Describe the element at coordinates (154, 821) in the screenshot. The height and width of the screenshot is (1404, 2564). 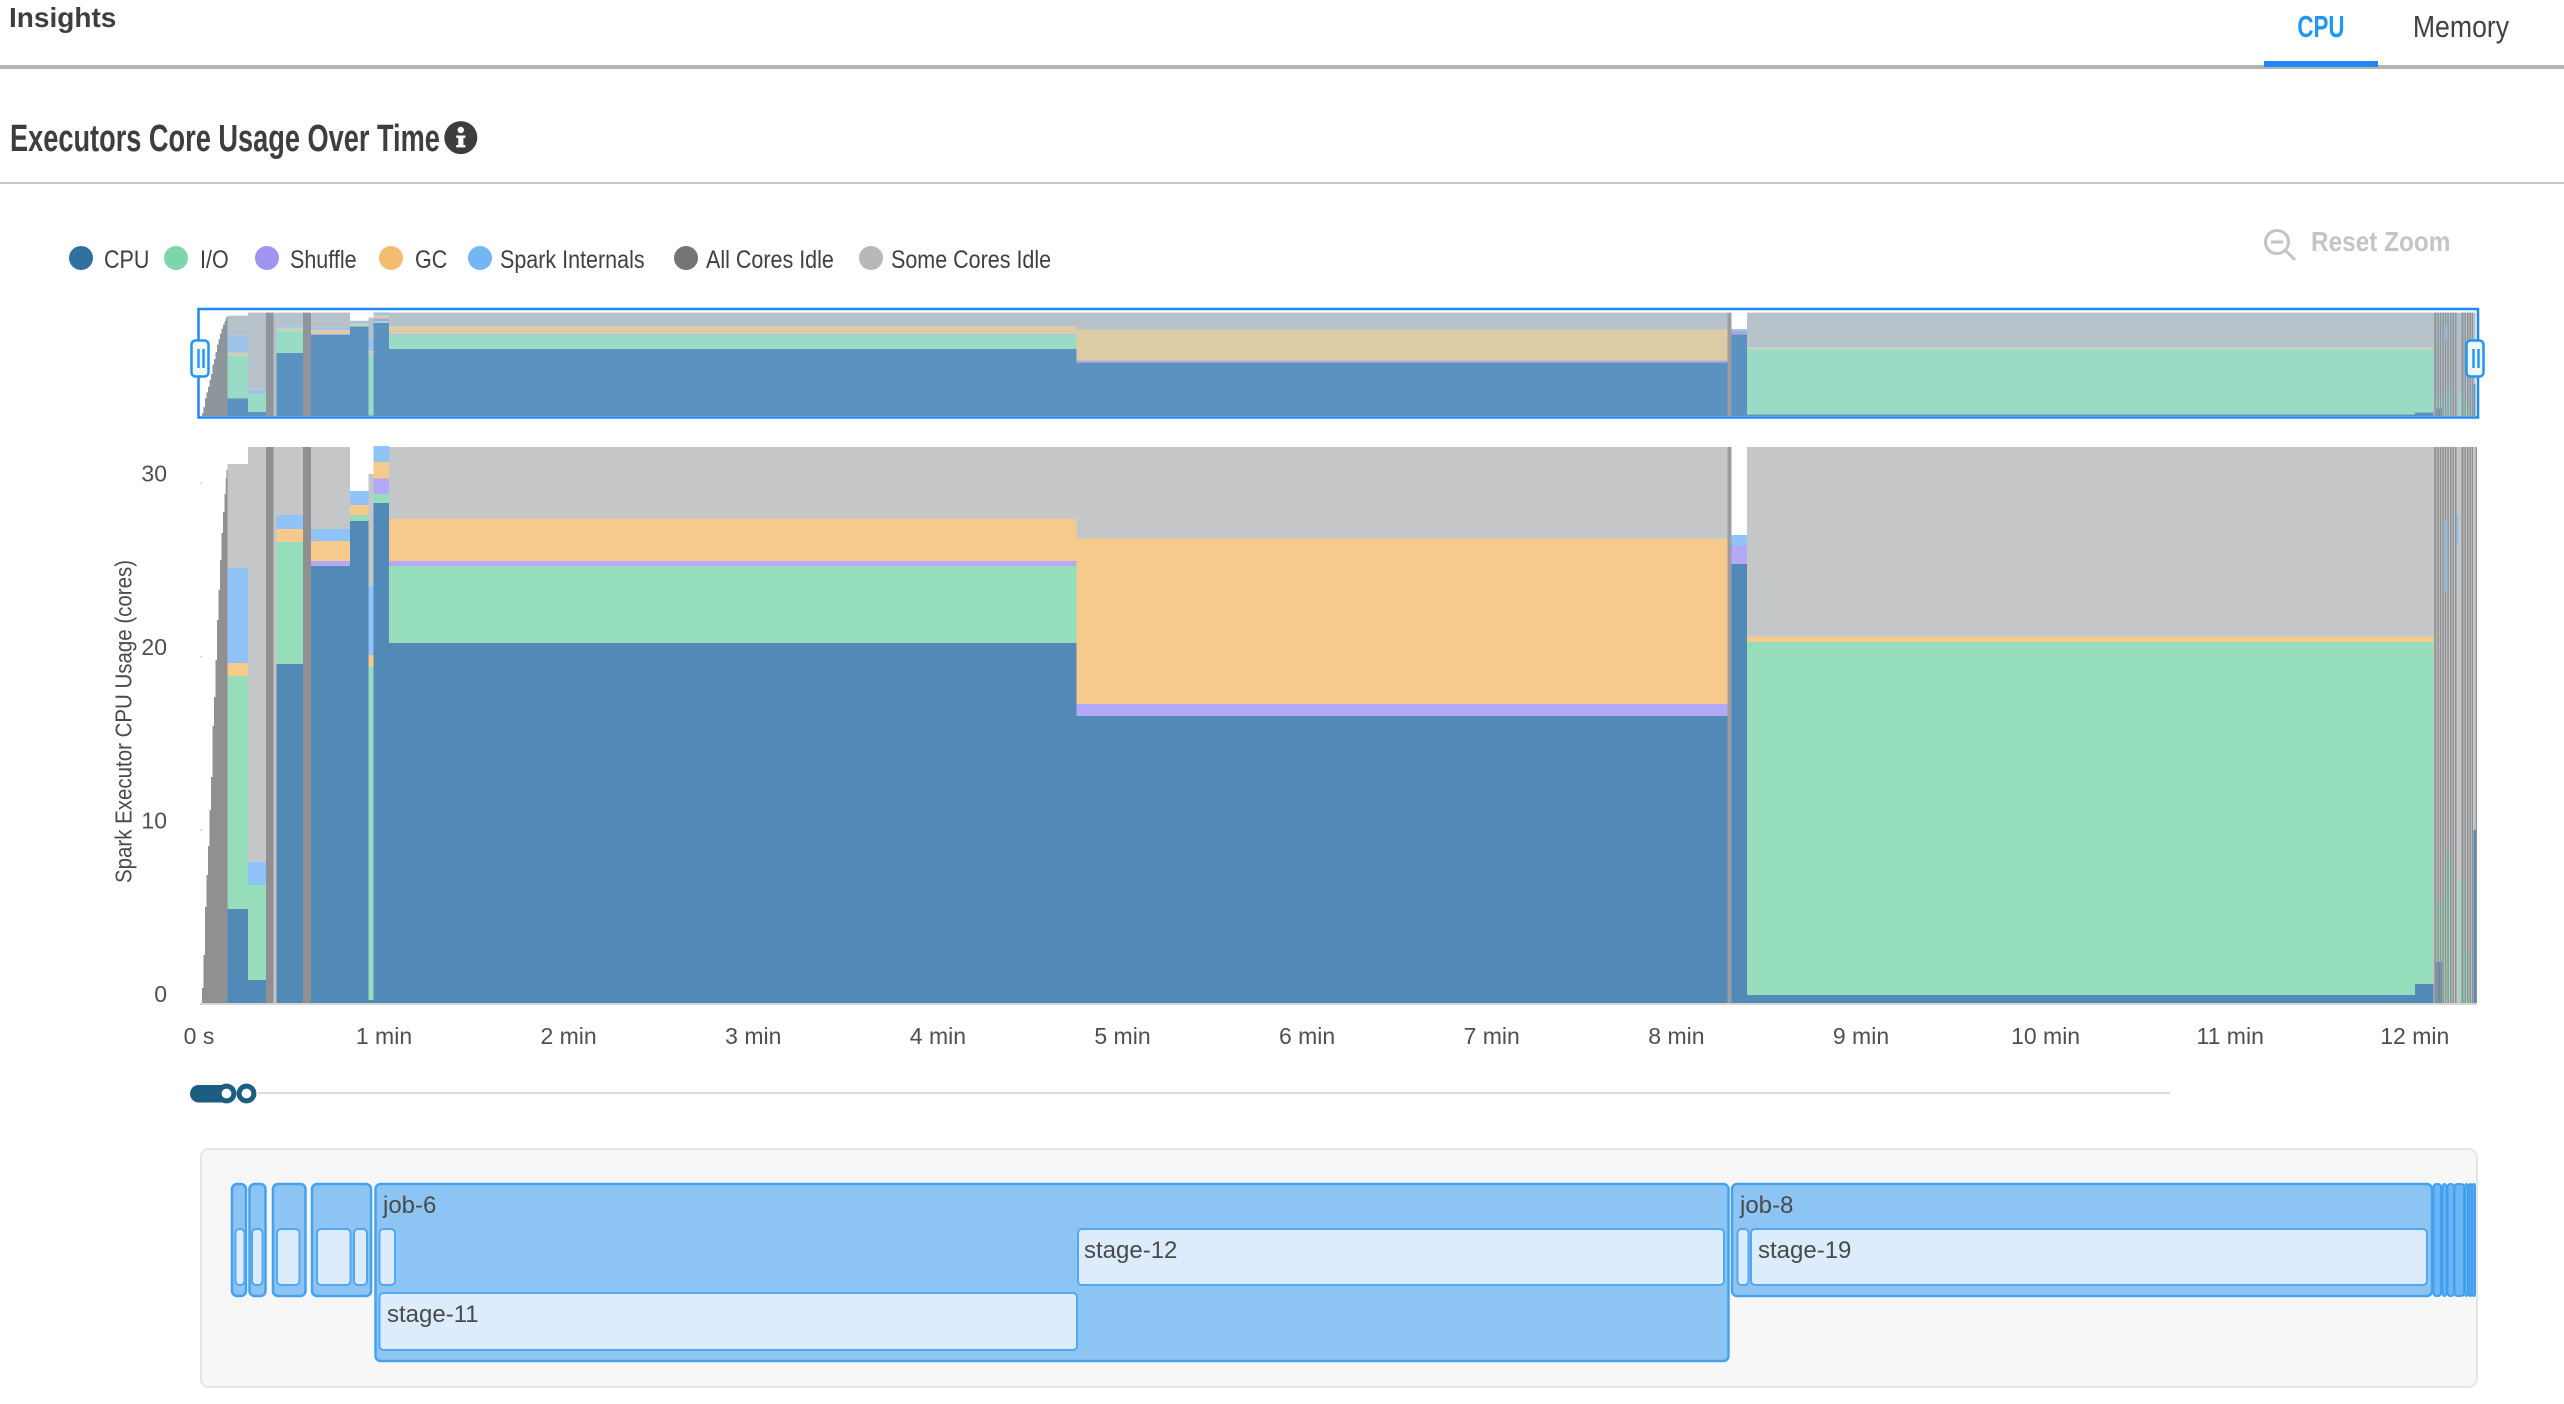
I see `svg-text: 10` at that location.